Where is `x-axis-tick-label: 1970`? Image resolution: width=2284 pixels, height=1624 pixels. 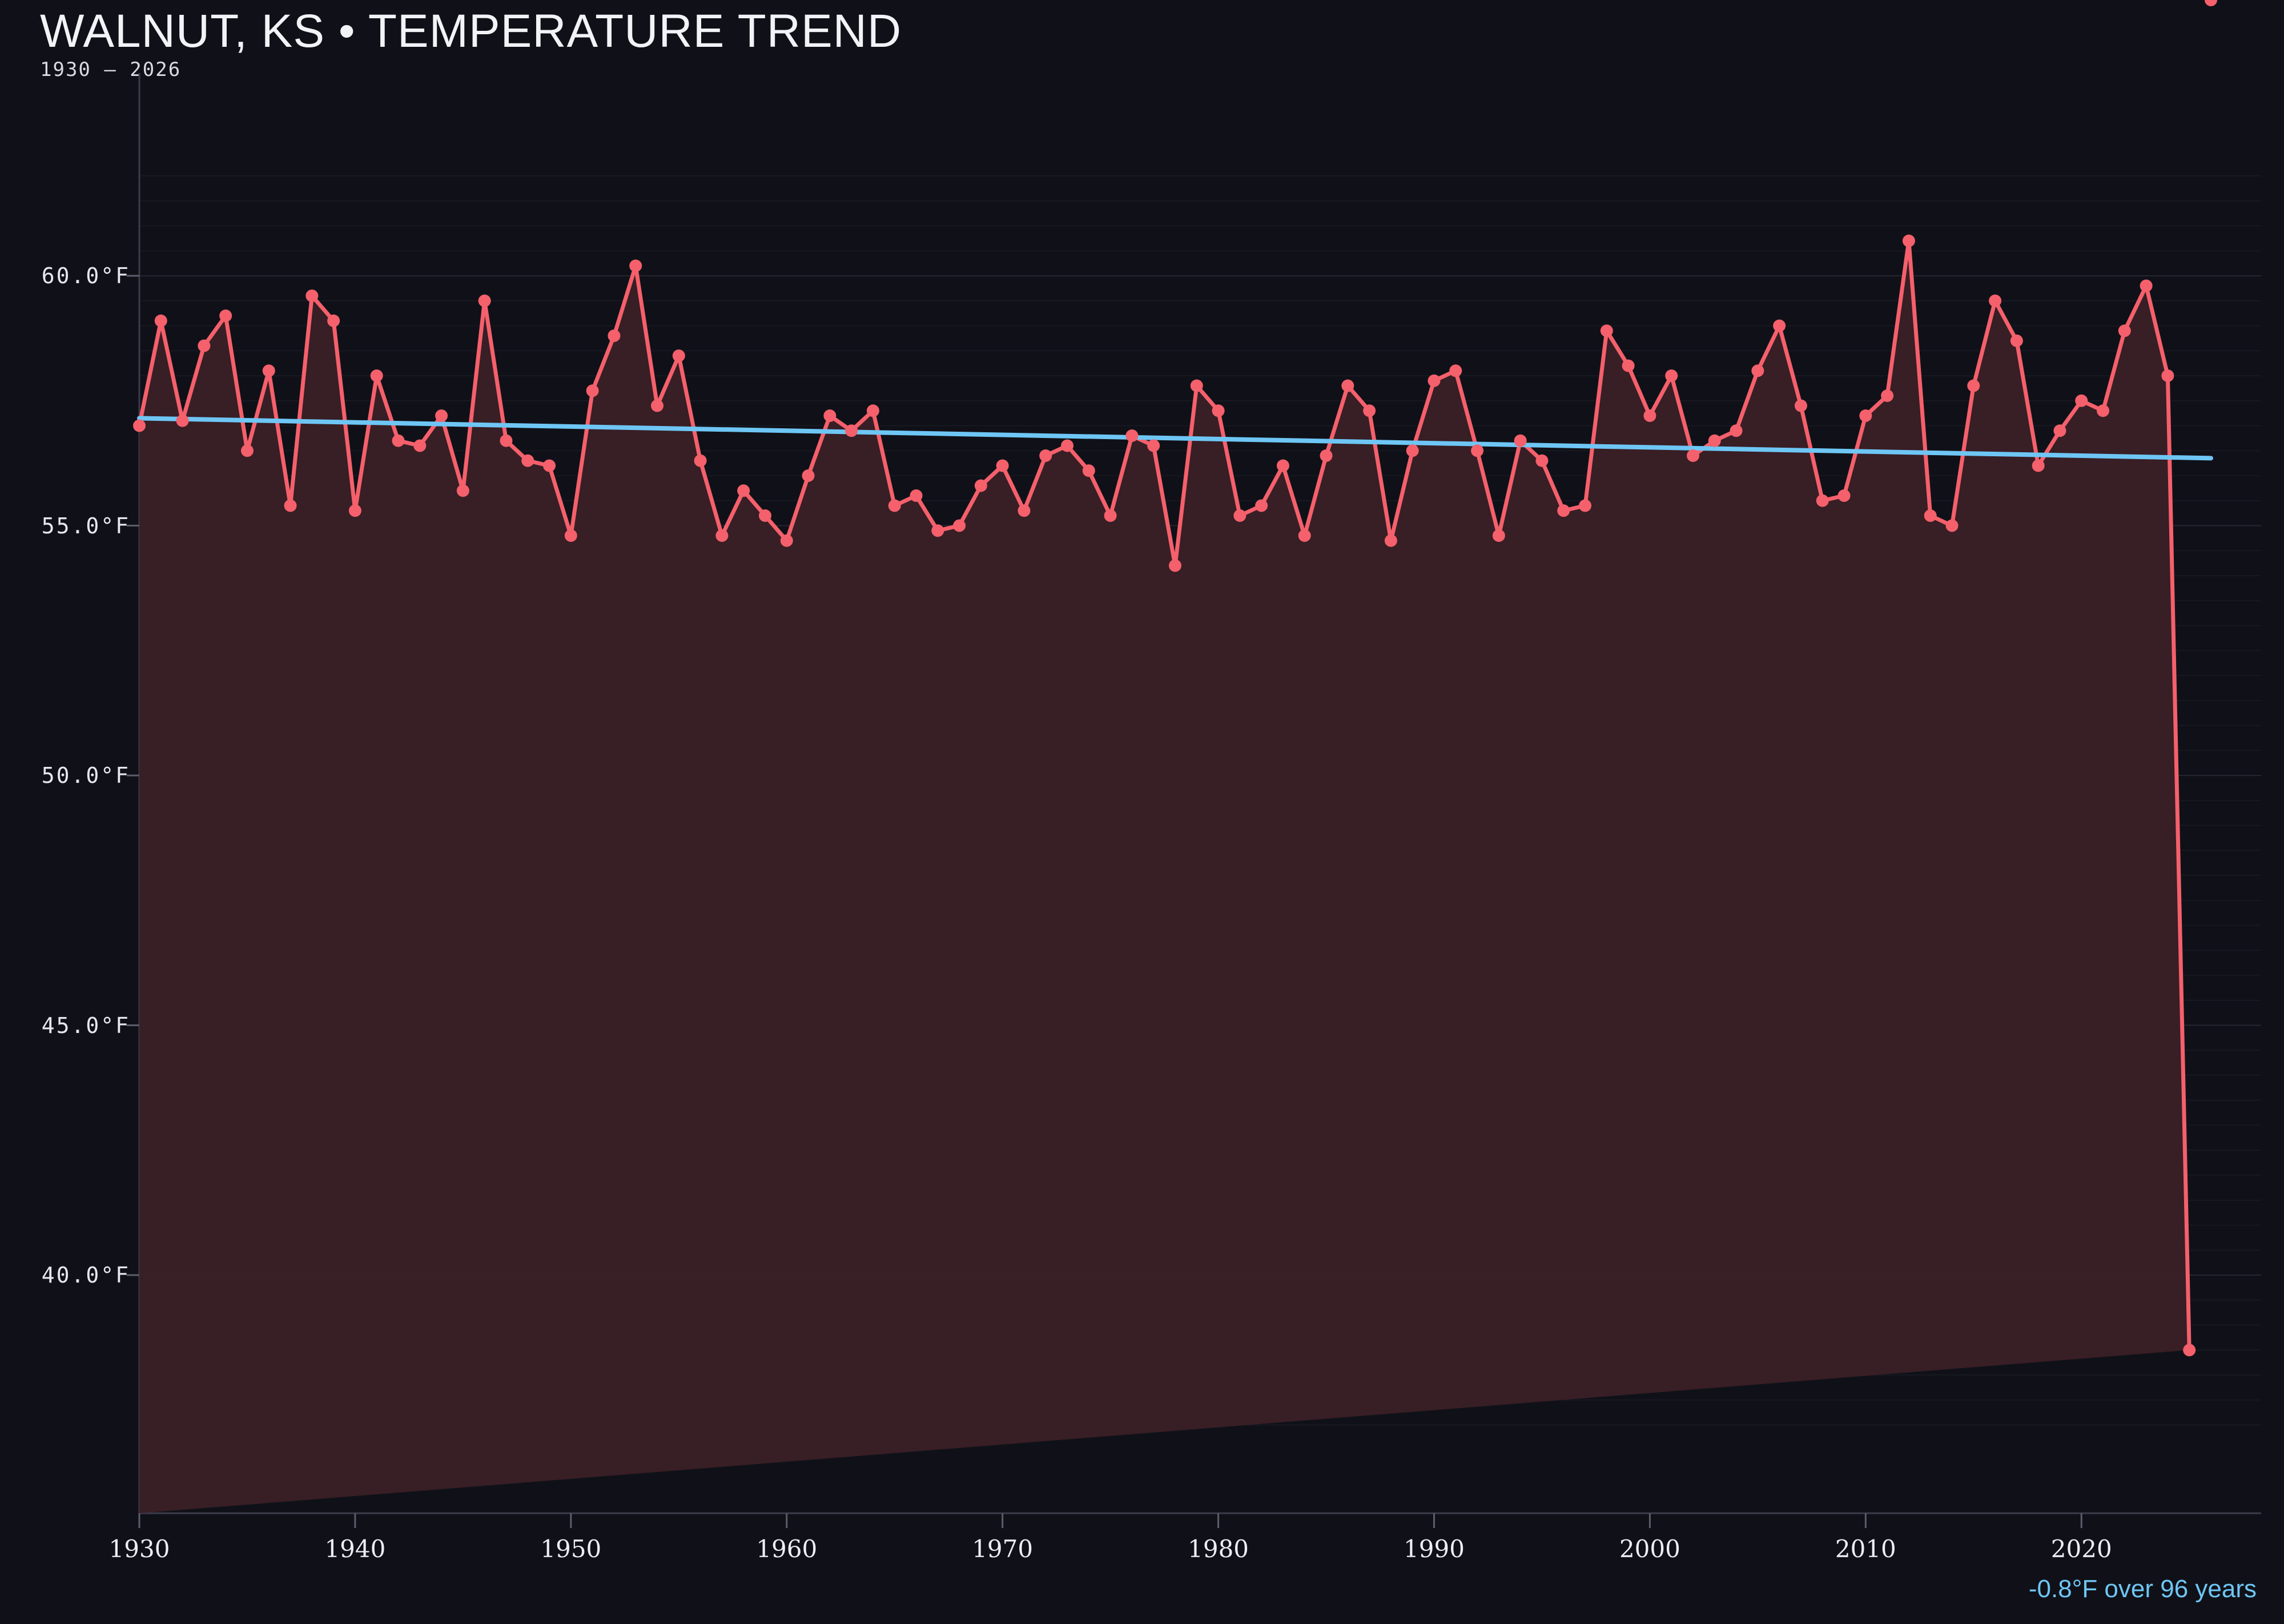 x-axis-tick-label: 1970 is located at coordinates (1003, 1549).